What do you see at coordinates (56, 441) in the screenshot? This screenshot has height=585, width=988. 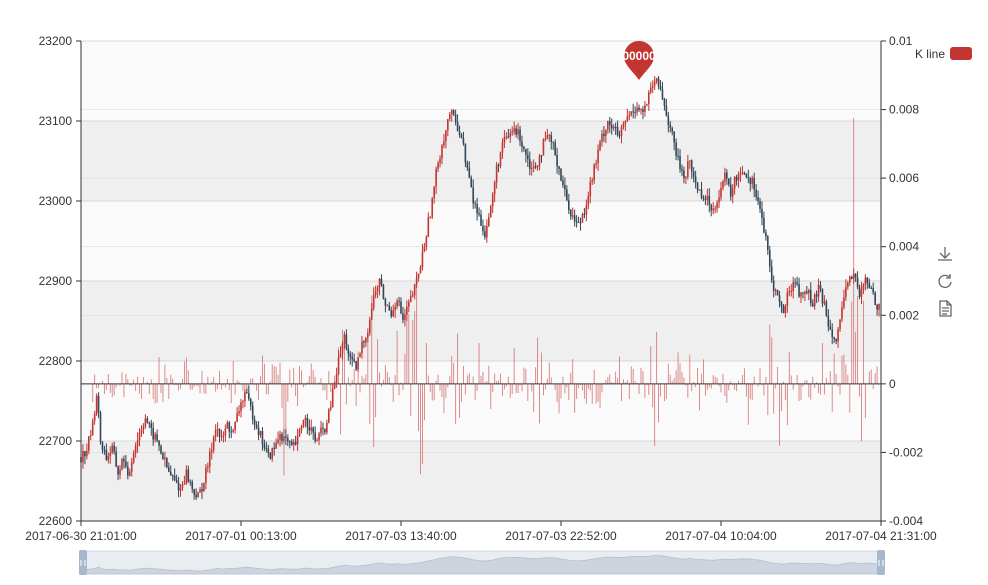 I see `left-tick-label: 22700` at bounding box center [56, 441].